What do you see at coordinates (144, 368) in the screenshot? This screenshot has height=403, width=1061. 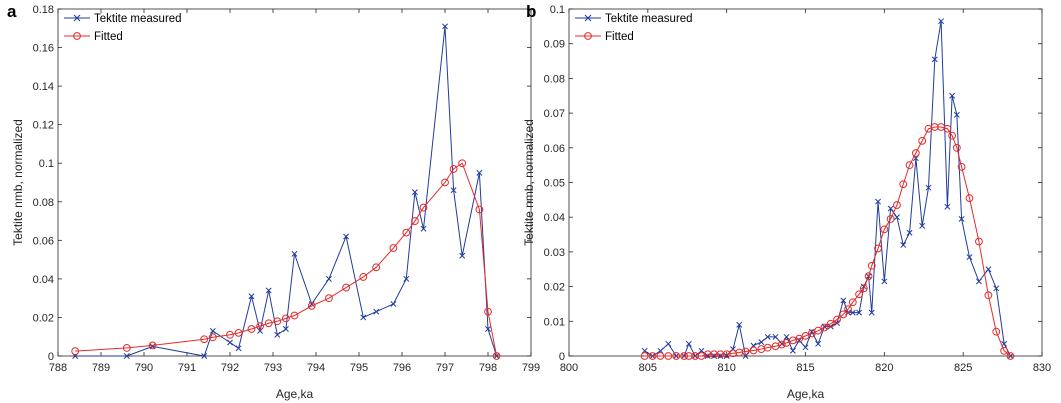 I see `x-tick-label-a: 790` at bounding box center [144, 368].